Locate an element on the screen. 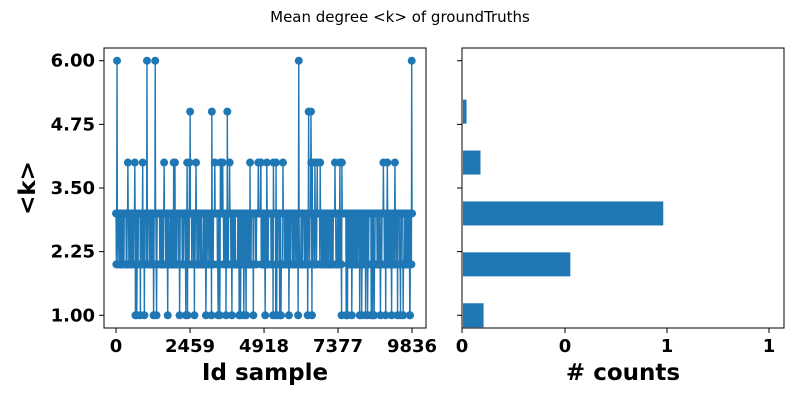 This screenshot has width=800, height=400. left-y-tick-label: 1.00 is located at coordinates (73, 315).